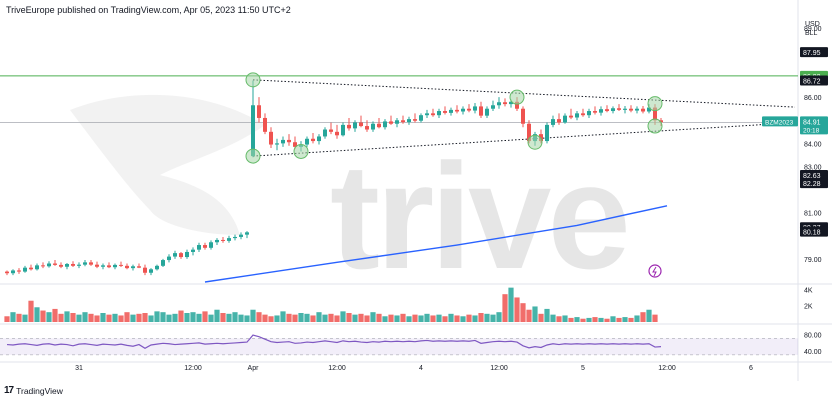 Image resolution: width=832 pixels, height=400 pixels. What do you see at coordinates (812, 29) in the screenshot?
I see `price-scale-unit: USD BLL` at bounding box center [812, 29].